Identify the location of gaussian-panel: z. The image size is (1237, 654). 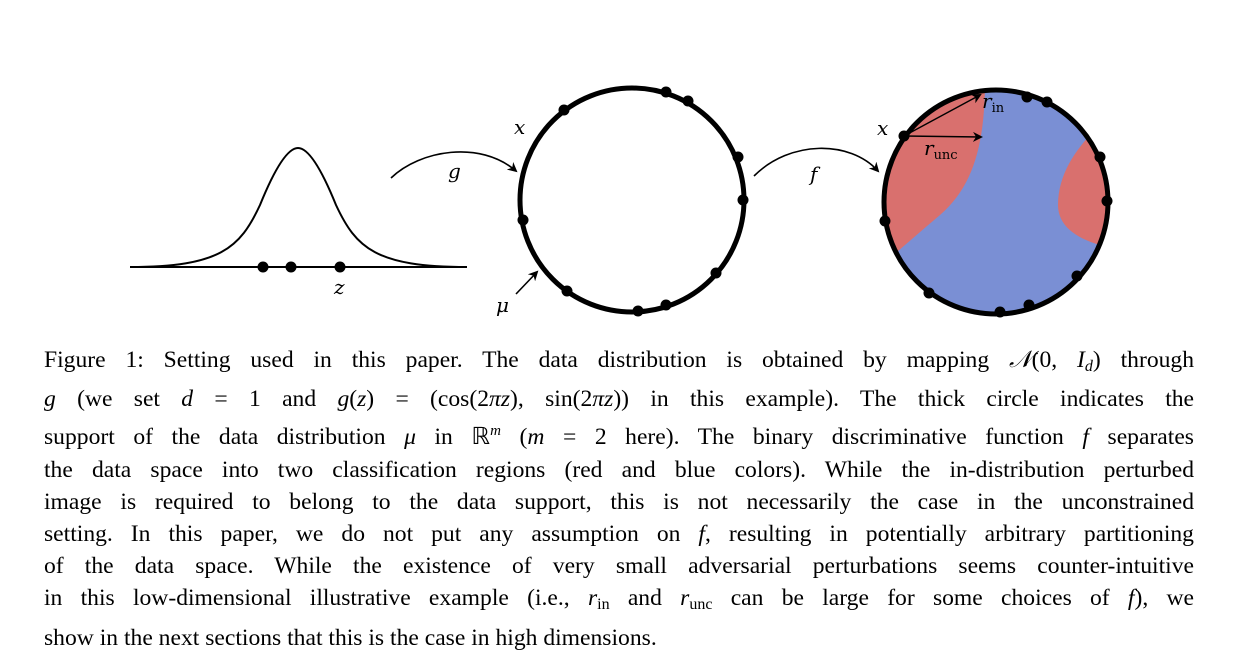
(298, 222).